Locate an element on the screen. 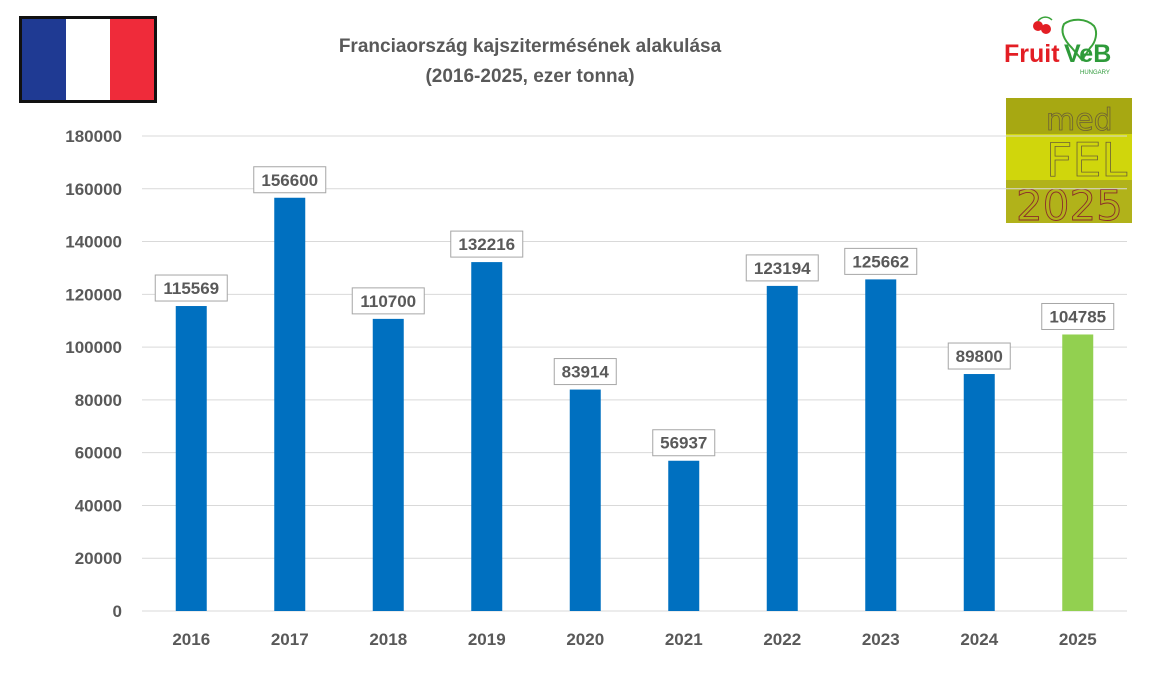  x-tick-label: 2019 is located at coordinates (487, 639).